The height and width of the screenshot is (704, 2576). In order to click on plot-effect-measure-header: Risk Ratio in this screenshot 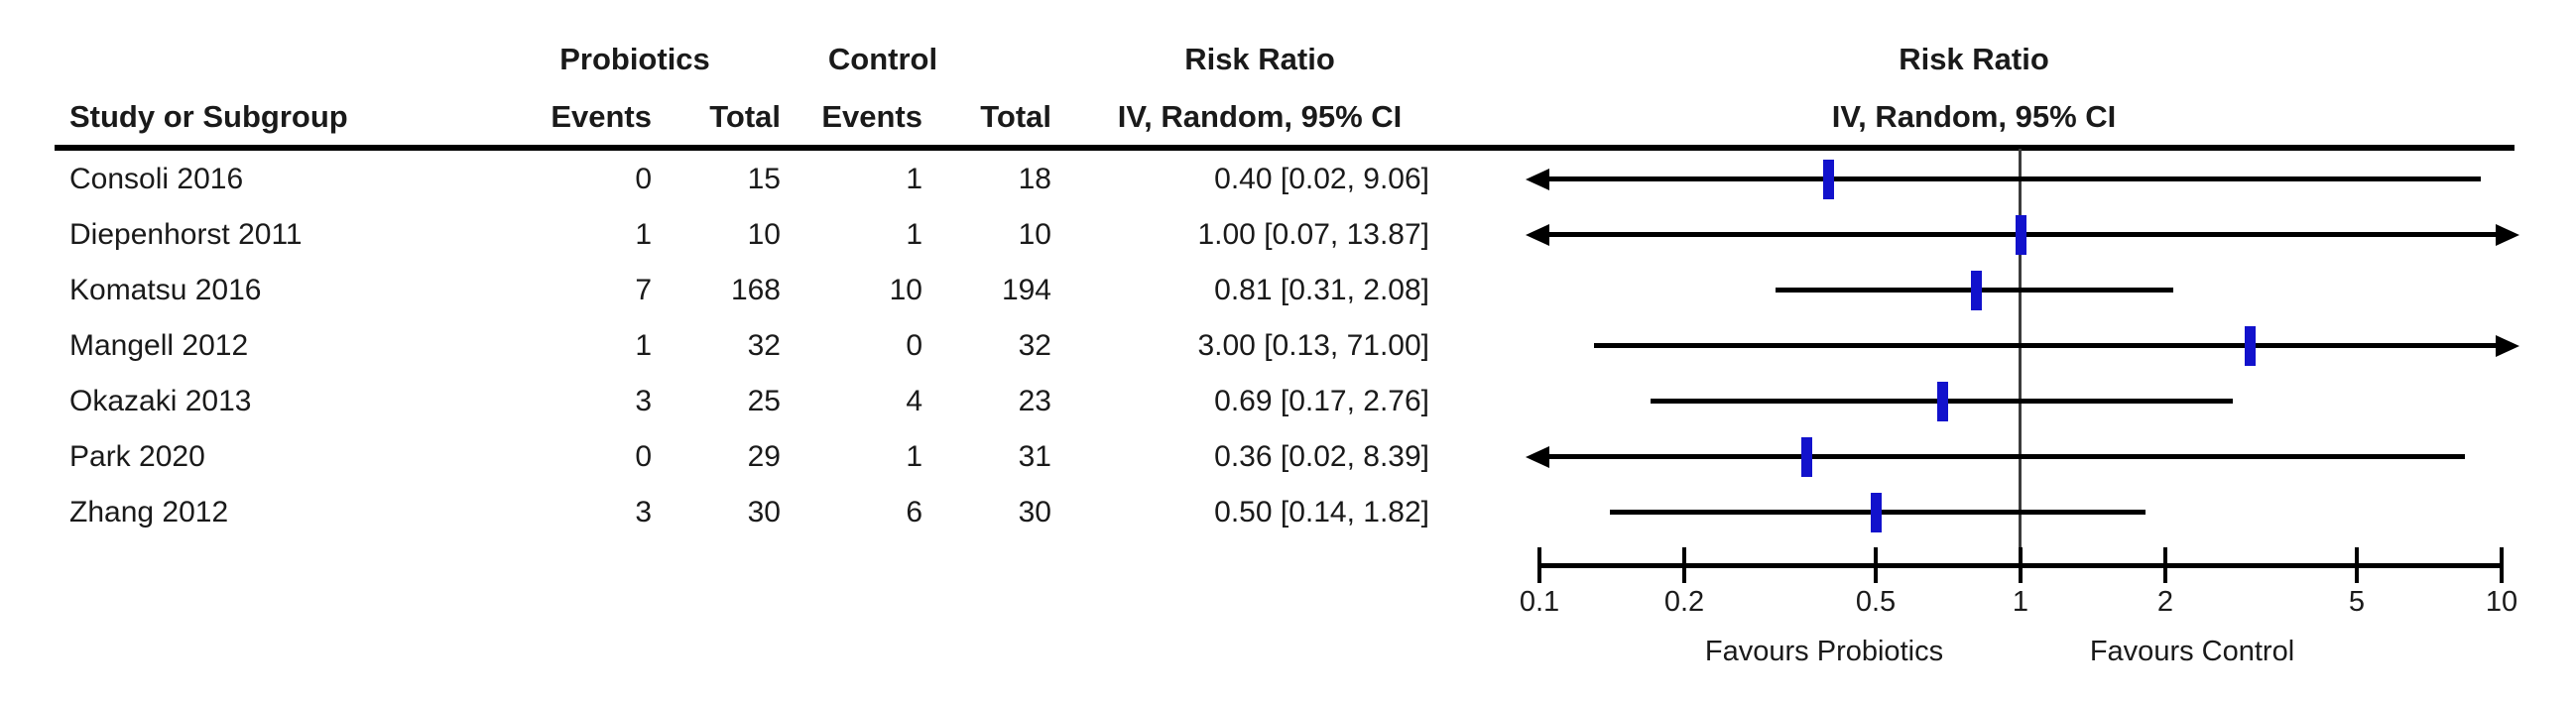, I will do `click(1974, 59)`.